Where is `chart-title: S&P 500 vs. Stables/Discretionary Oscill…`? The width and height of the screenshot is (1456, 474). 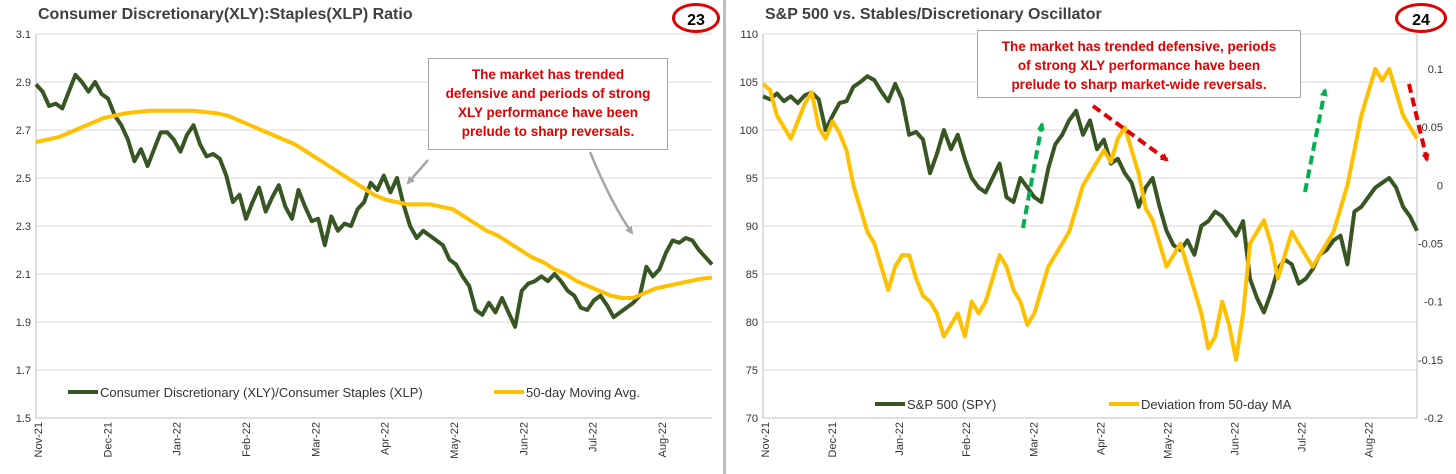
chart-title: S&P 500 vs. Stables/Discretionary Oscill… is located at coordinates (933, 14).